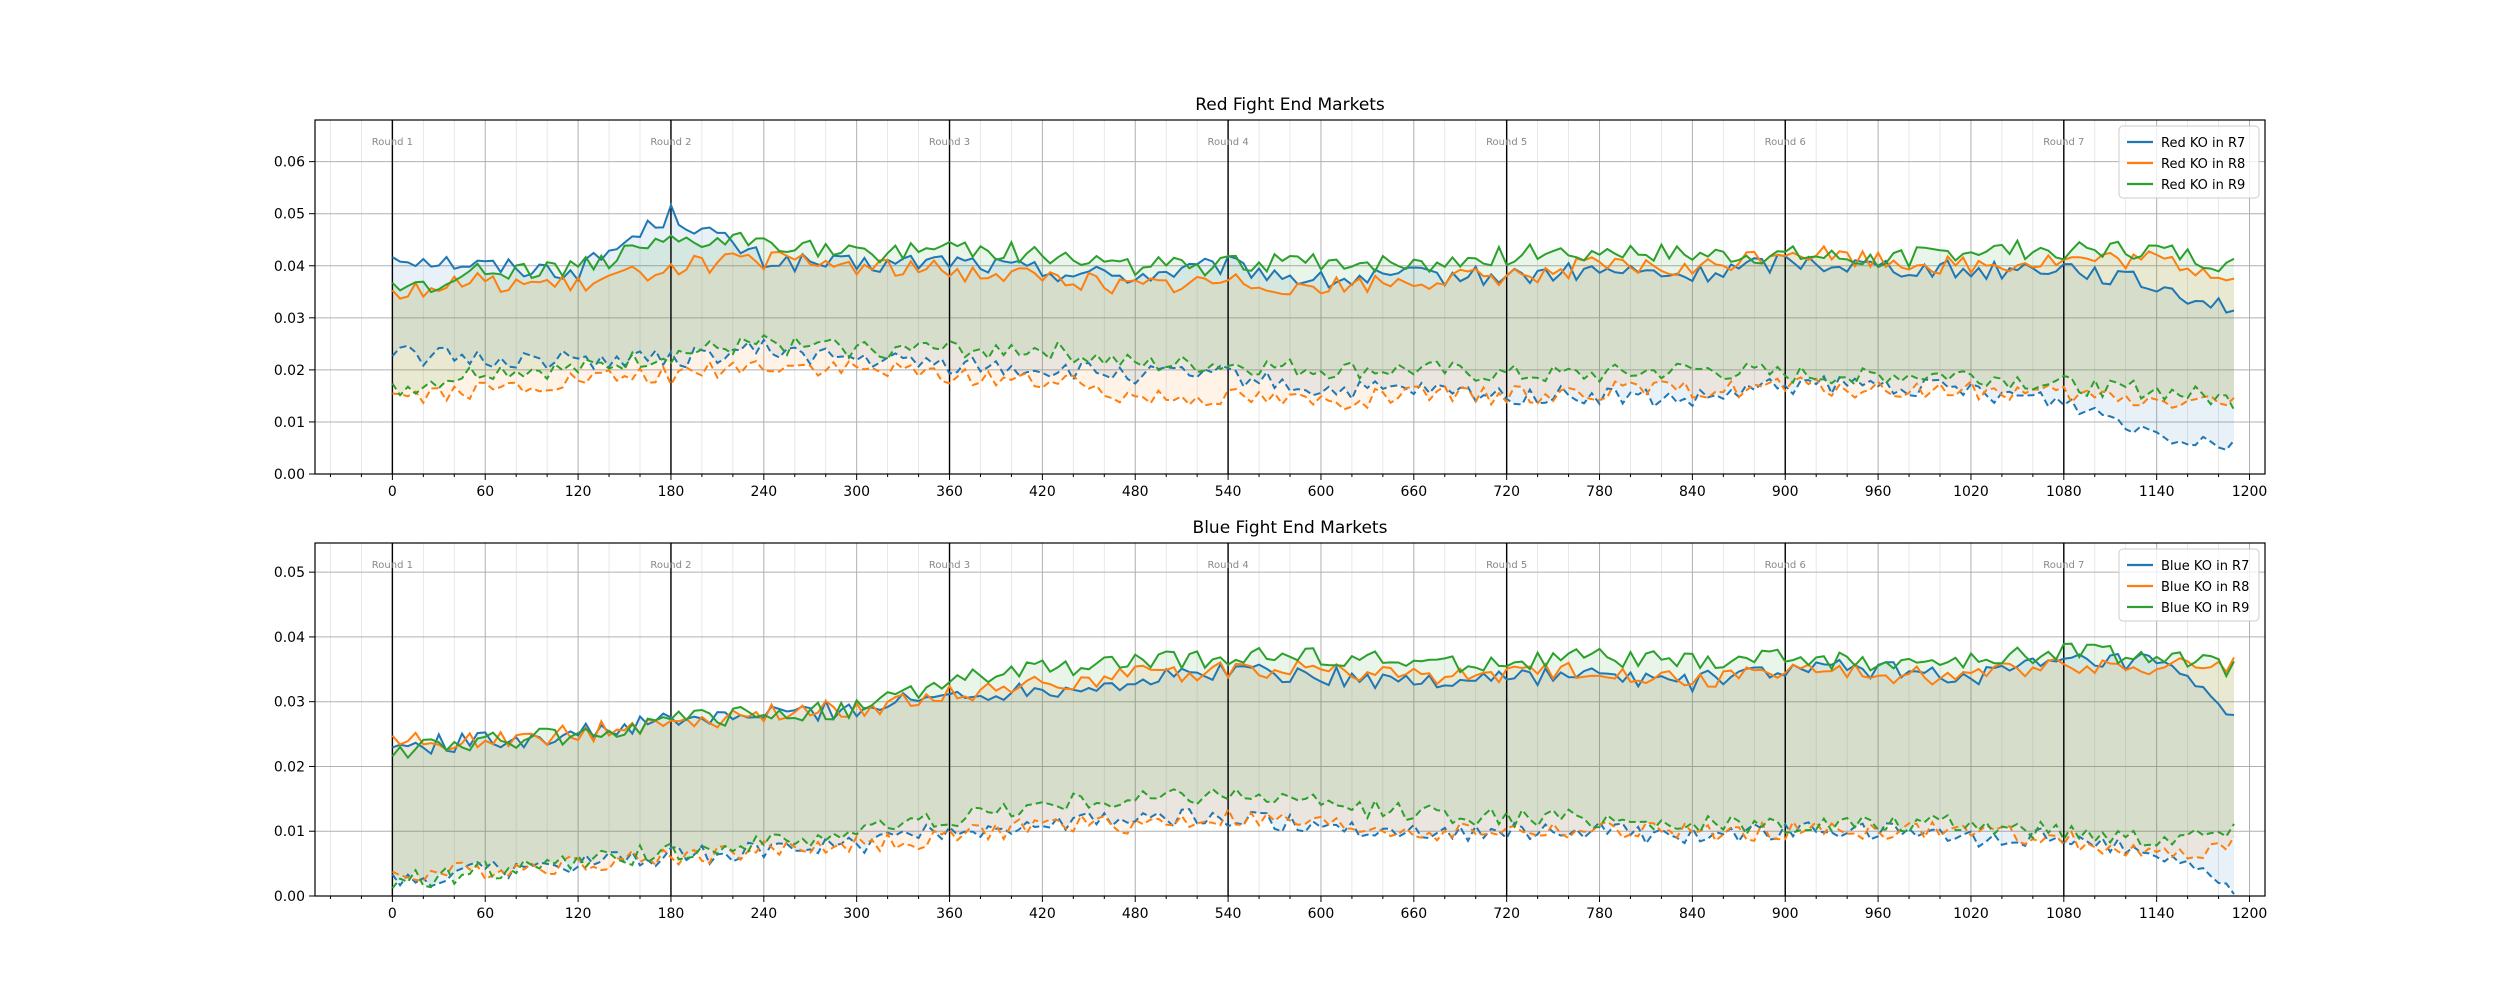 The height and width of the screenshot is (1000, 2500). What do you see at coordinates (856, 914) in the screenshot?
I see `x-tick-label: 300` at bounding box center [856, 914].